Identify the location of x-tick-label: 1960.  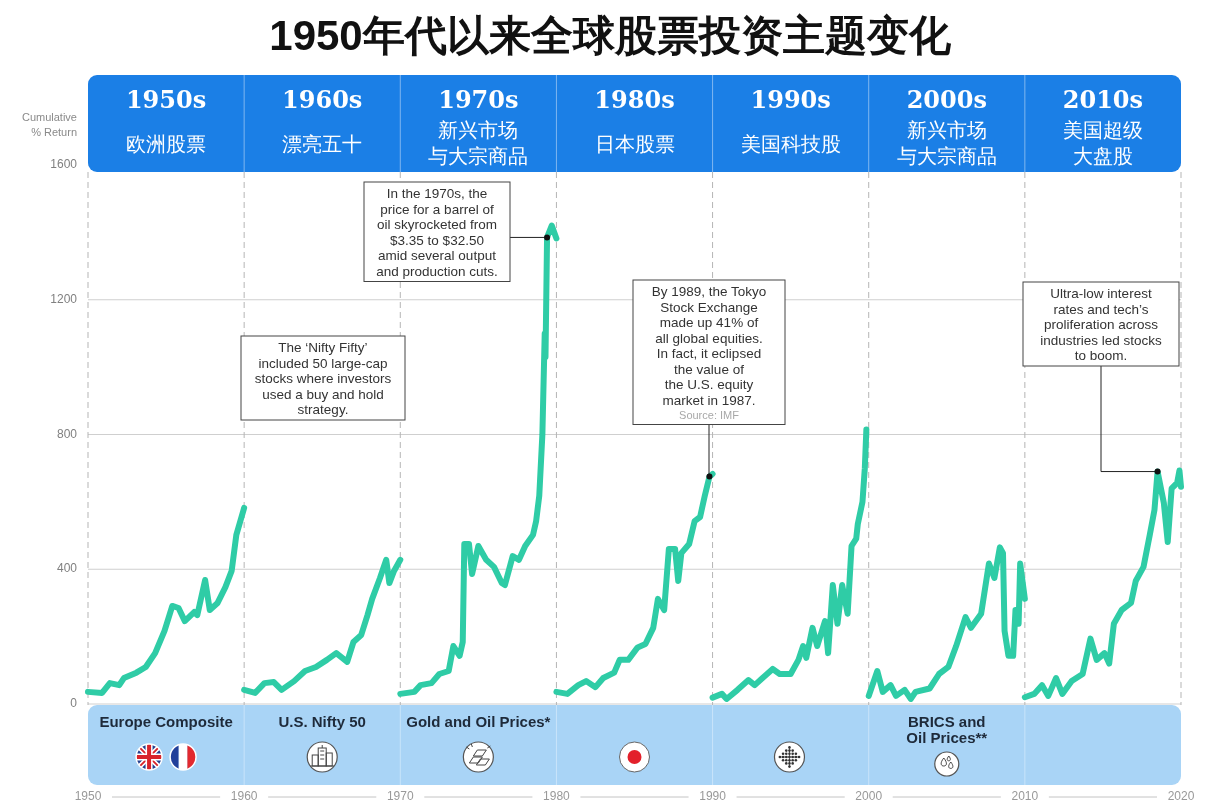
(244, 796).